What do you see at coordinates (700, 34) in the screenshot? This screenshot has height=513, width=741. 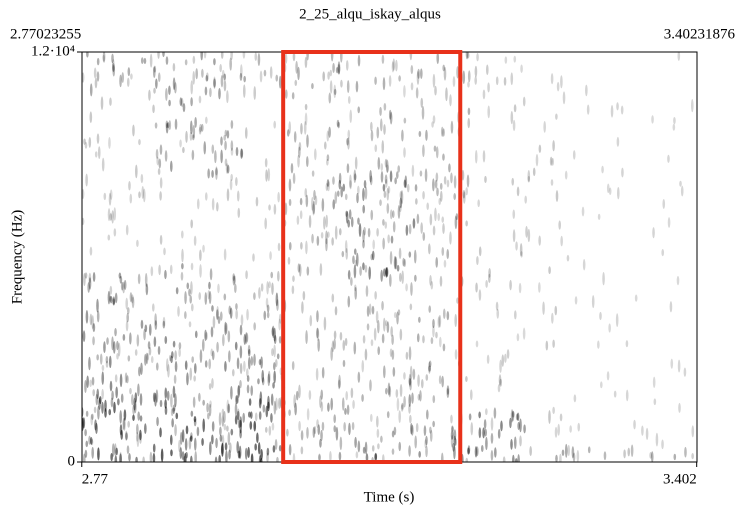 I see `top-right-time: 3.40231876` at bounding box center [700, 34].